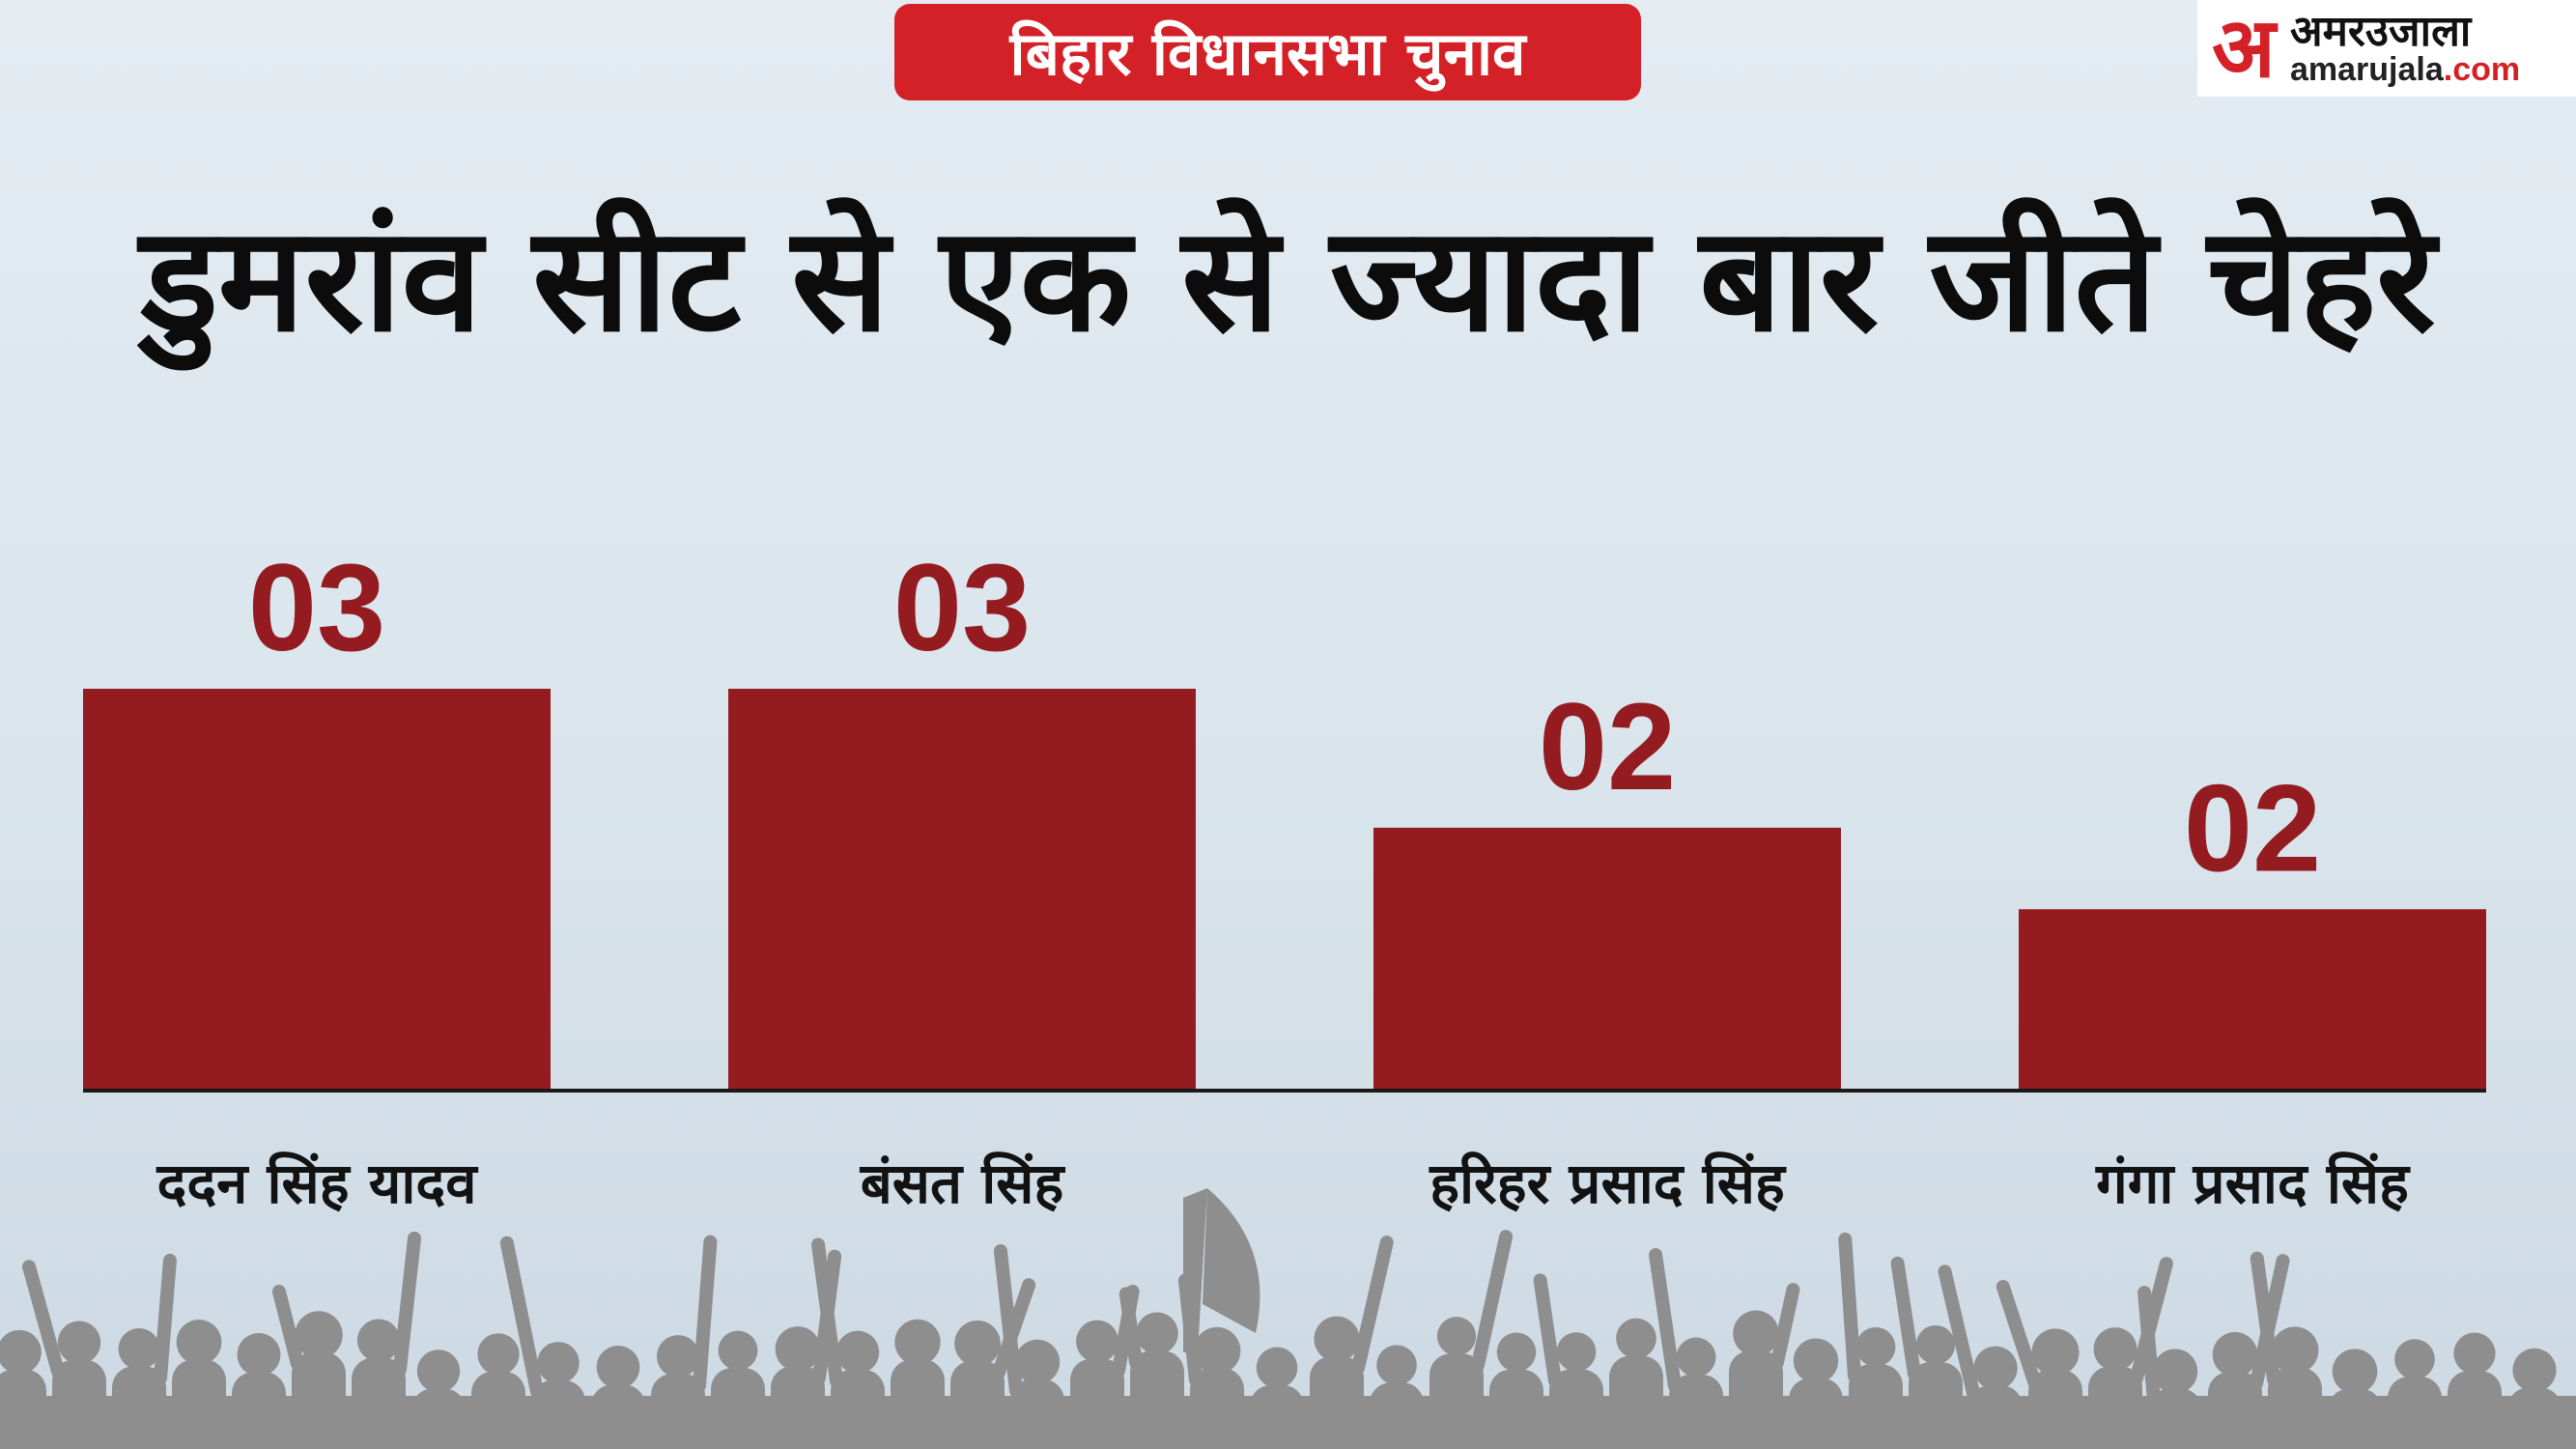  What do you see at coordinates (2386, 48) in the screenshot?
I see `amarujala-logo: अ अमरउजाला amarujala.com` at bounding box center [2386, 48].